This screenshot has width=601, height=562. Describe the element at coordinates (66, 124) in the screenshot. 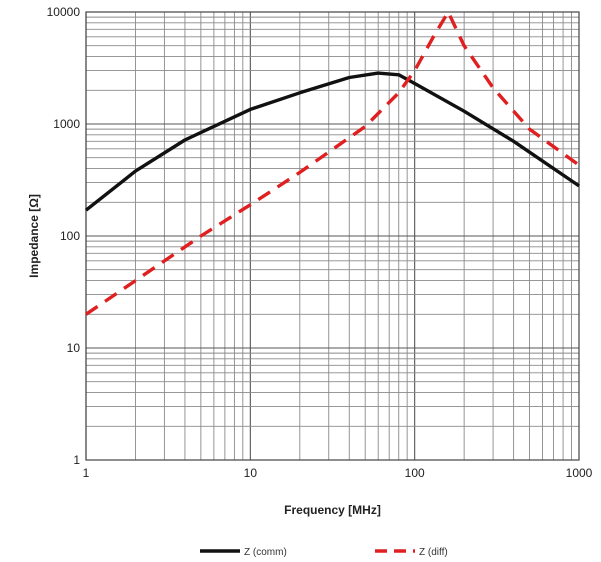

I see `y-tick-label: 1000` at that location.